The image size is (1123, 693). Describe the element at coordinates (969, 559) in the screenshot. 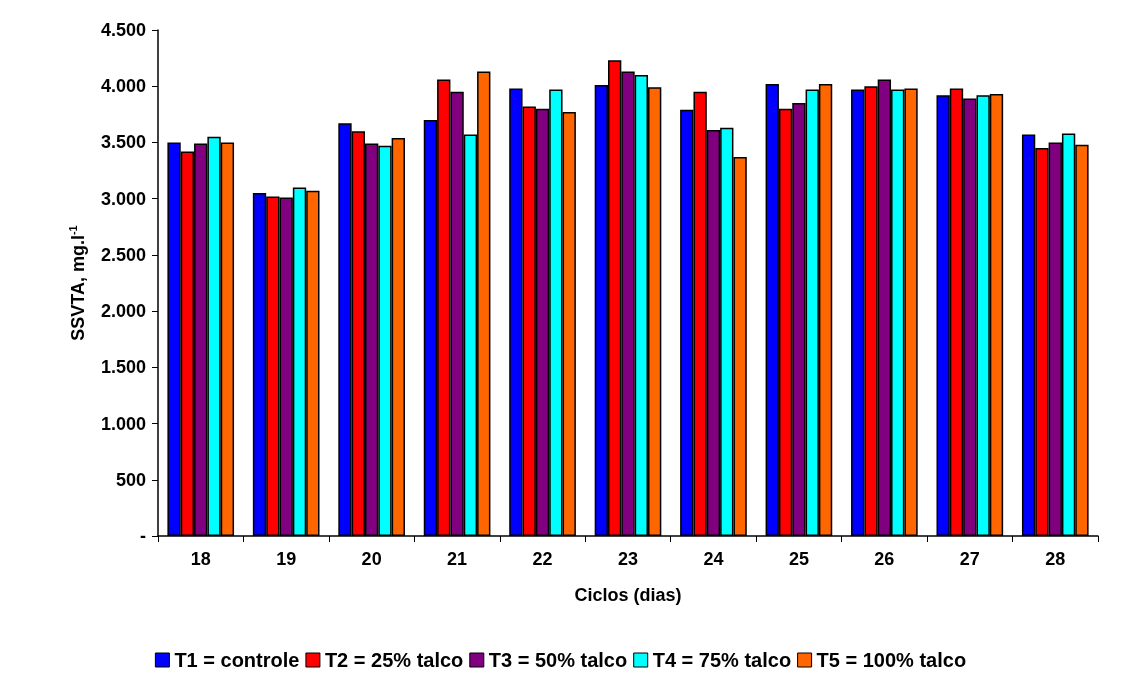

I see `x-tick-label: 27` at that location.